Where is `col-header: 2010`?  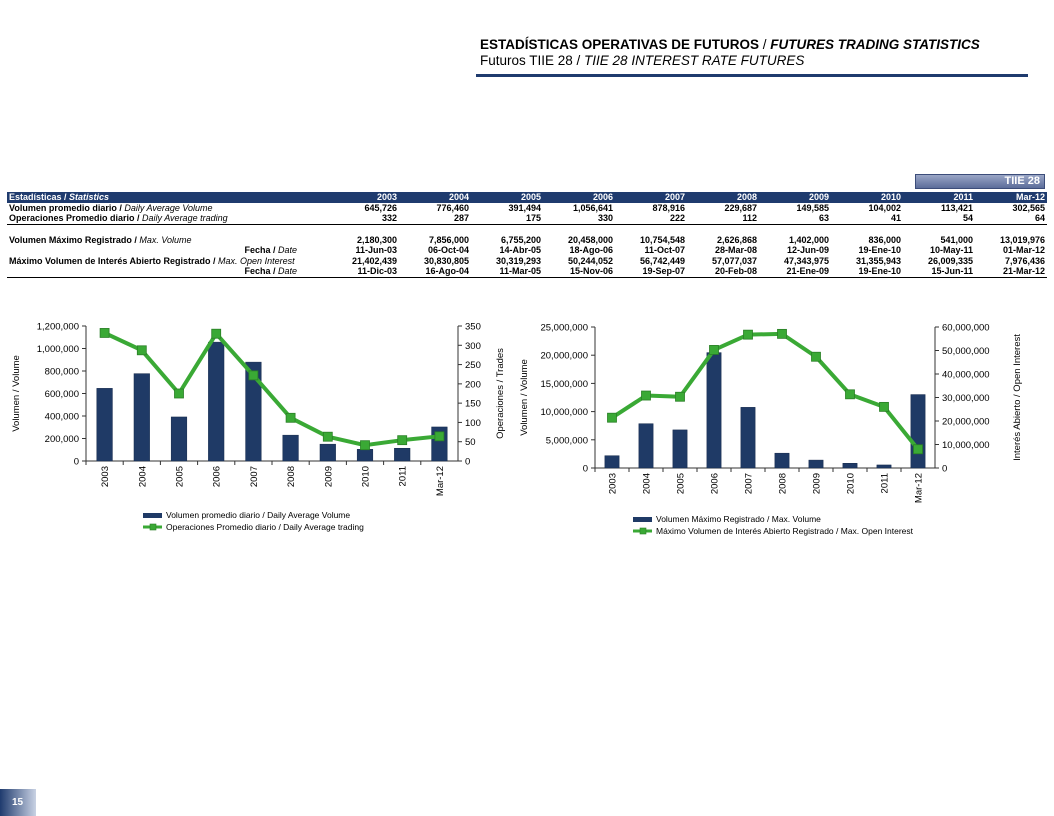
col-header: 2010 is located at coordinates (867, 197).